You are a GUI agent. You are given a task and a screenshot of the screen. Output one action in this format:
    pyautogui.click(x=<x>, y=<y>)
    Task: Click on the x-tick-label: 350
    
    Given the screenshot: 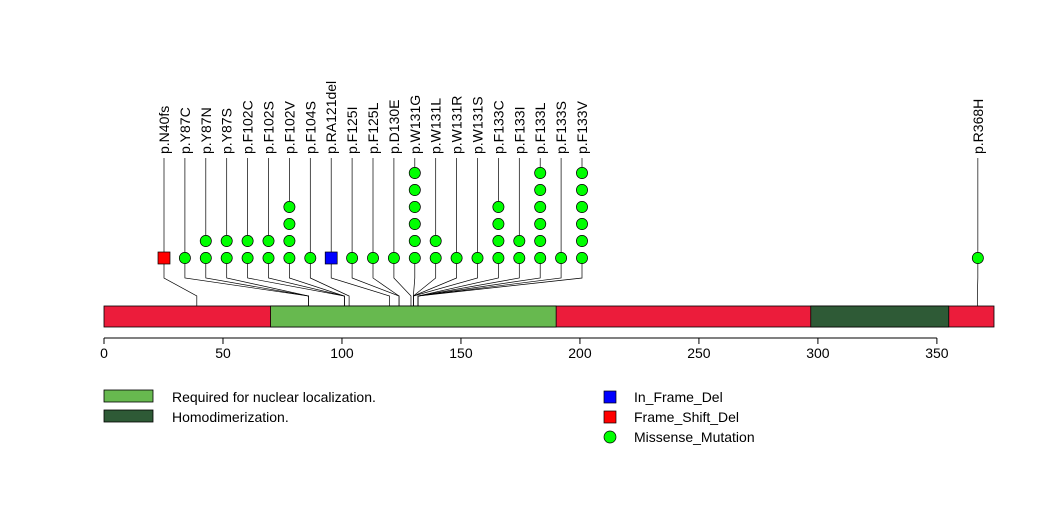 What is the action you would take?
    pyautogui.click(x=937, y=353)
    